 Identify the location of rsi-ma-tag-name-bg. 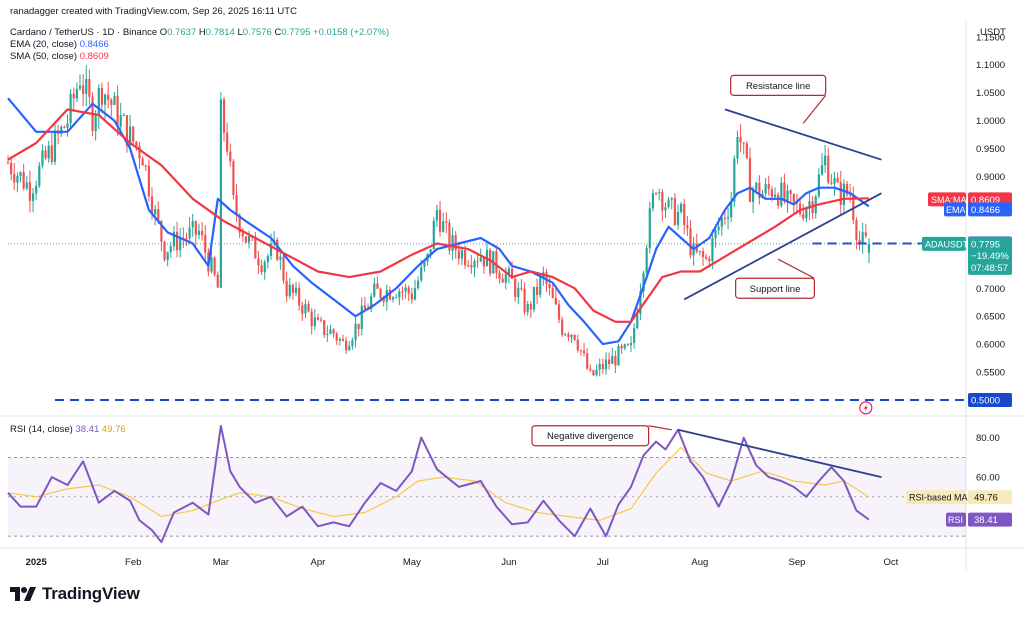
(936, 497).